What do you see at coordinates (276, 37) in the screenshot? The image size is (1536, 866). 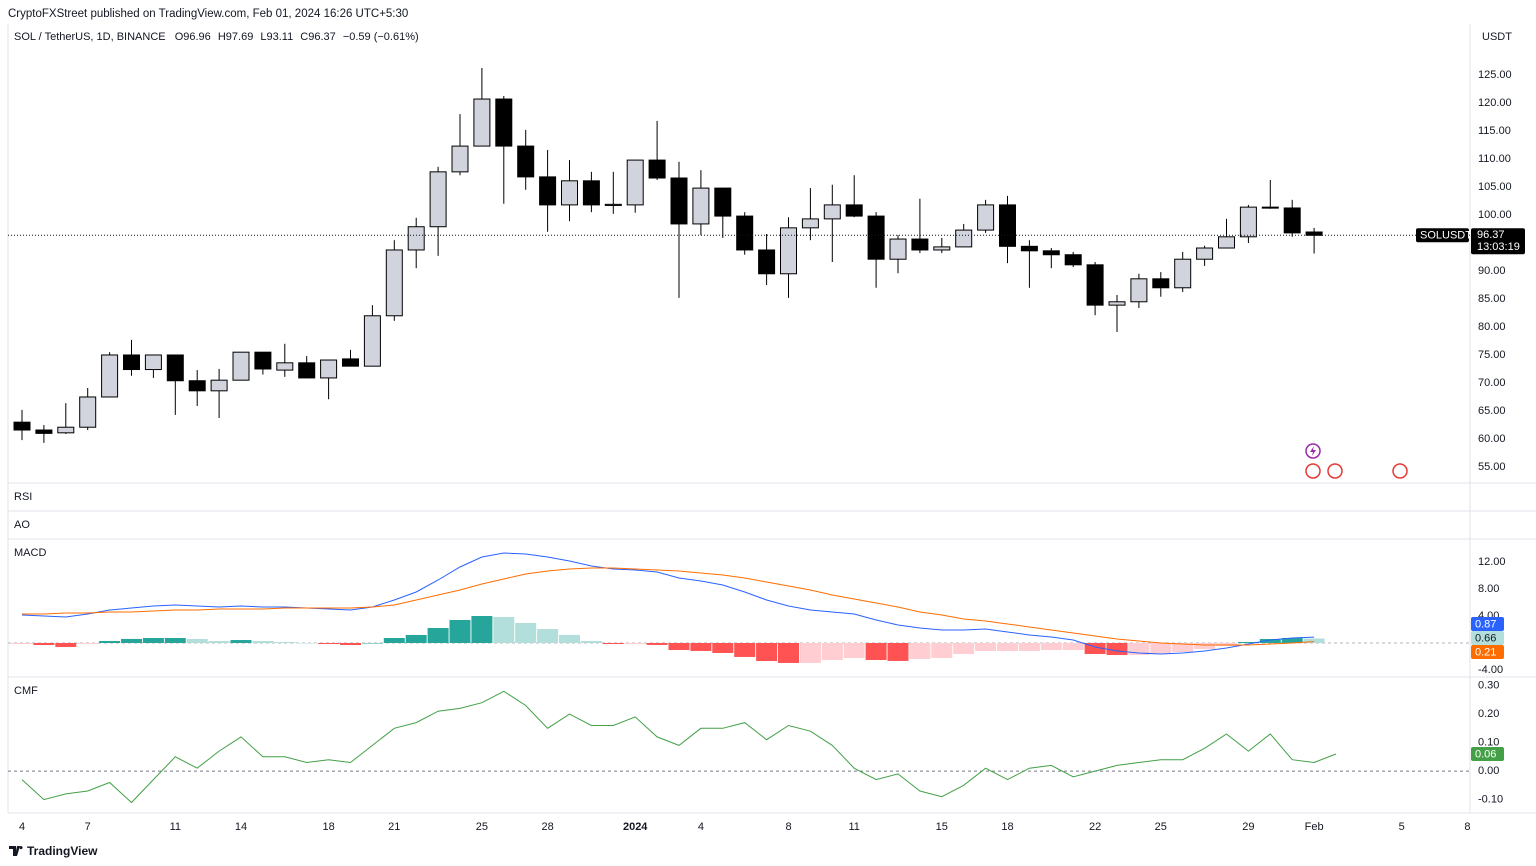 I see `legend-low: L93.11` at bounding box center [276, 37].